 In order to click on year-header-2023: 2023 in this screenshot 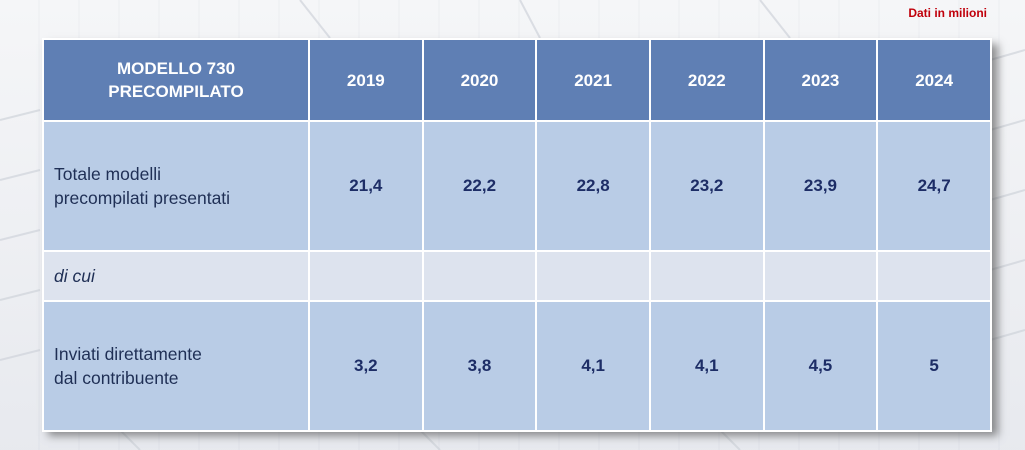, I will do `click(820, 80)`.